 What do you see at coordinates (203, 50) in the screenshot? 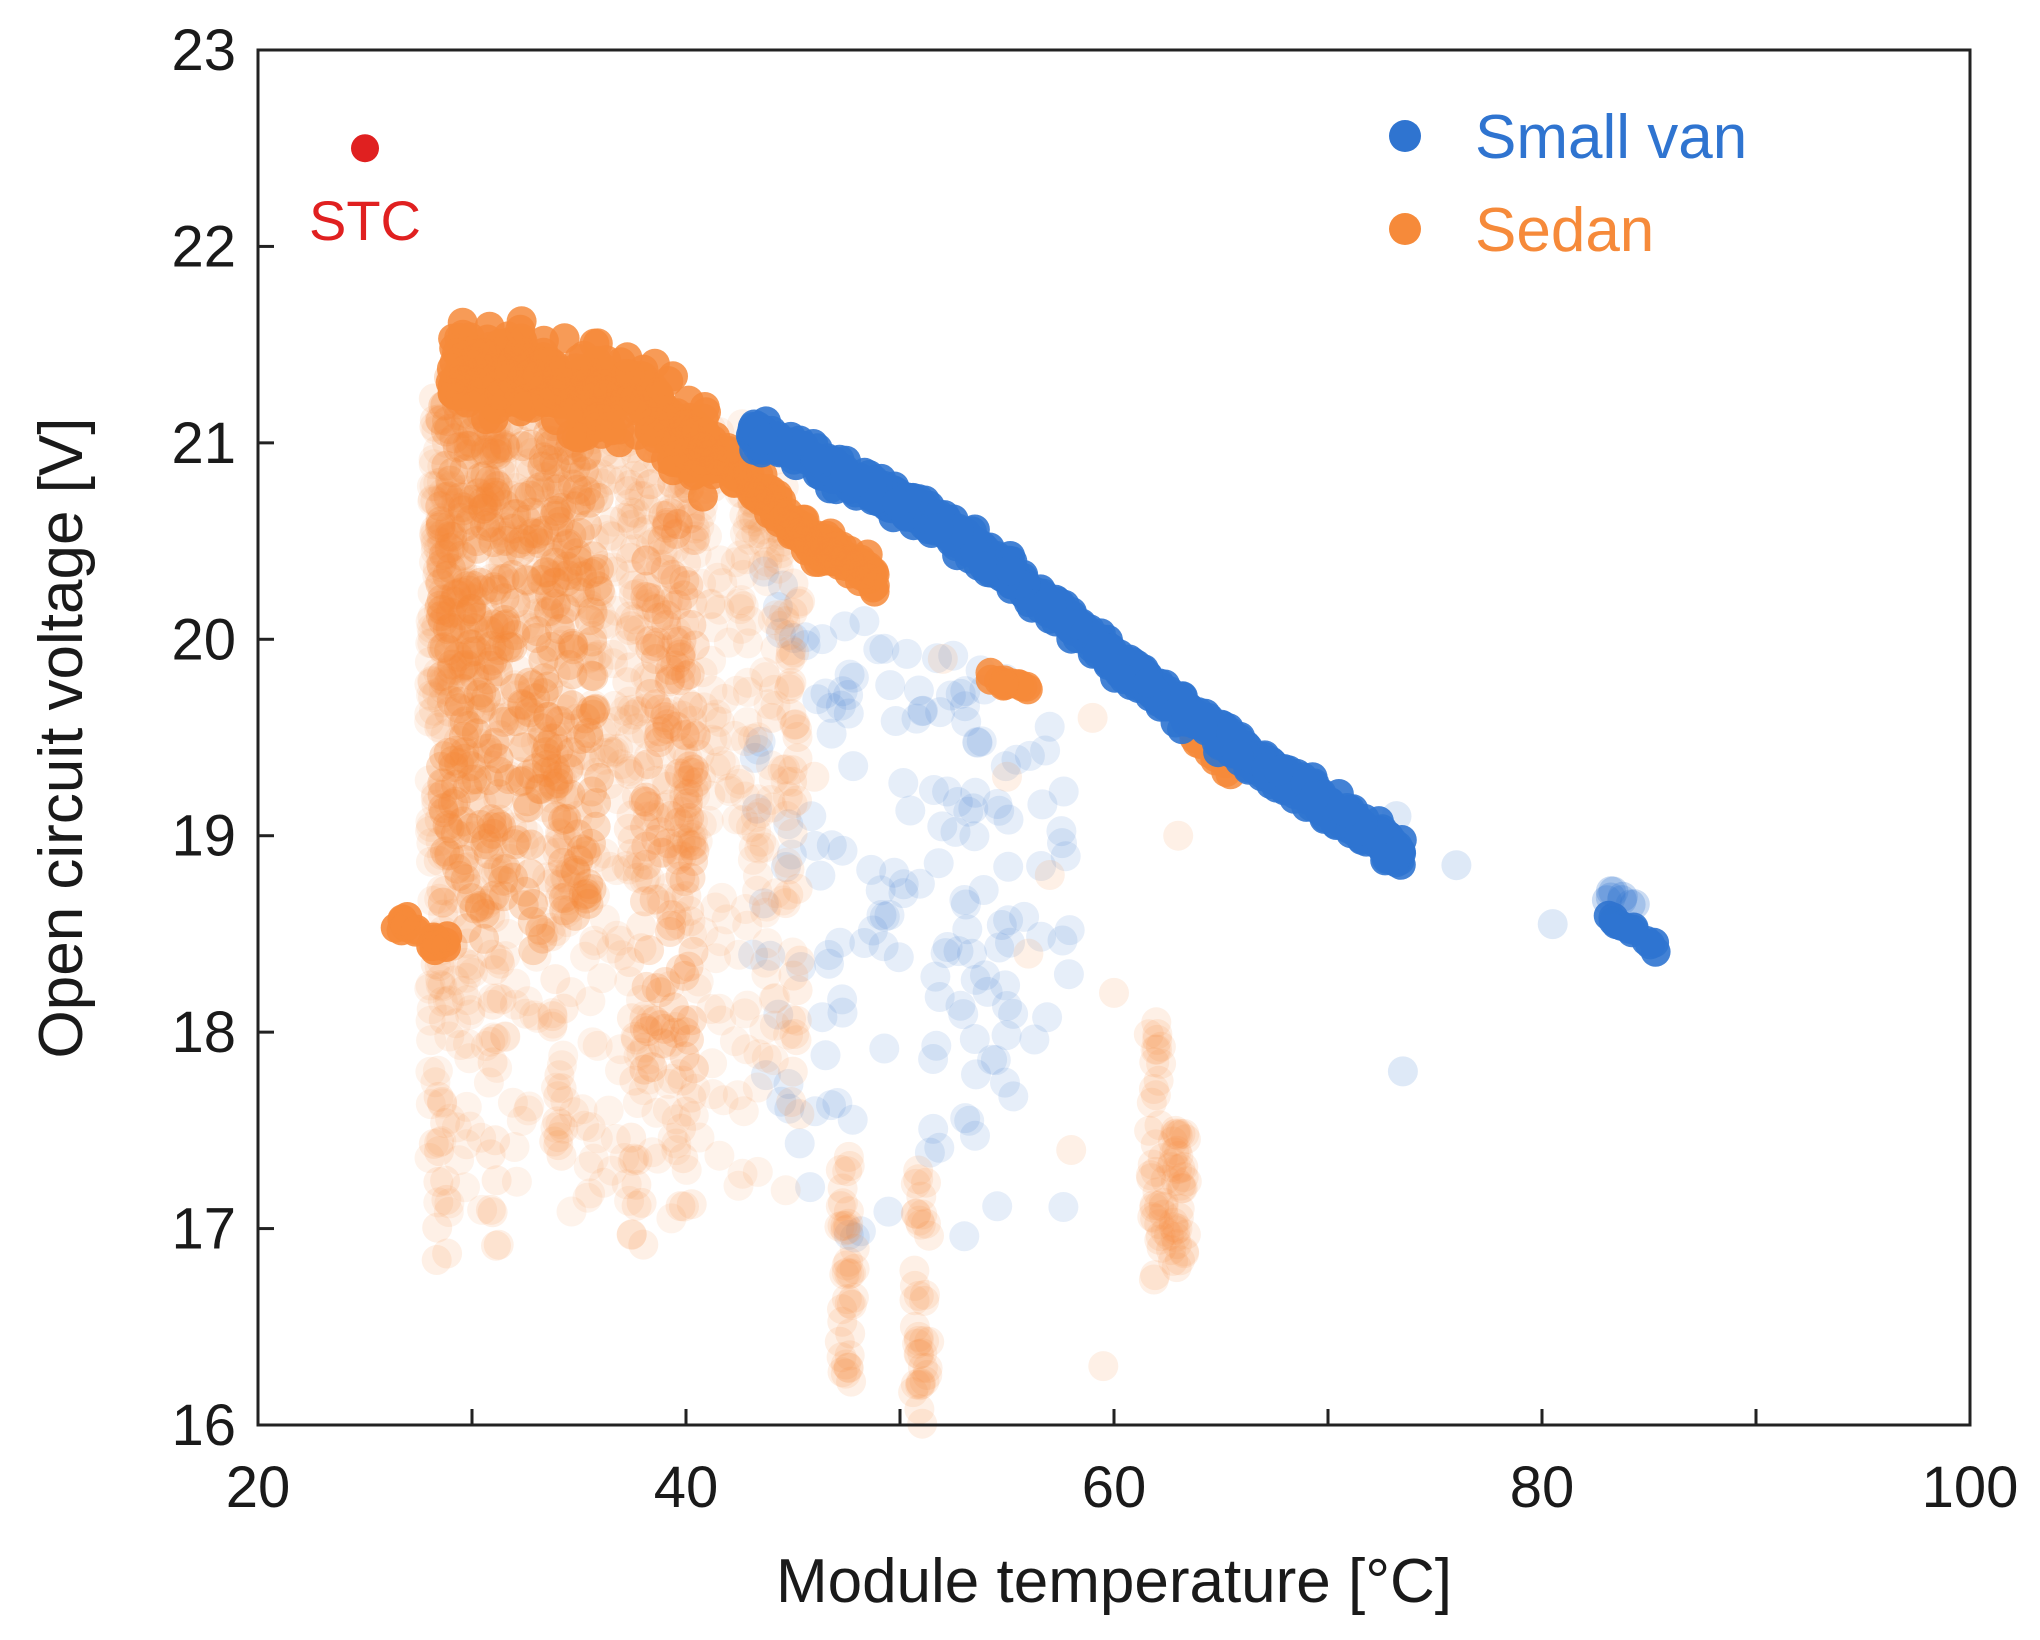
I see `y-tick-label: 23` at bounding box center [203, 50].